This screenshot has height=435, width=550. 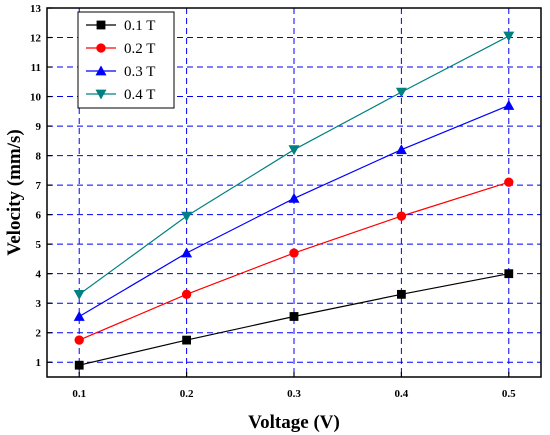 I want to click on y-tick-label: 1, so click(x=39, y=363).